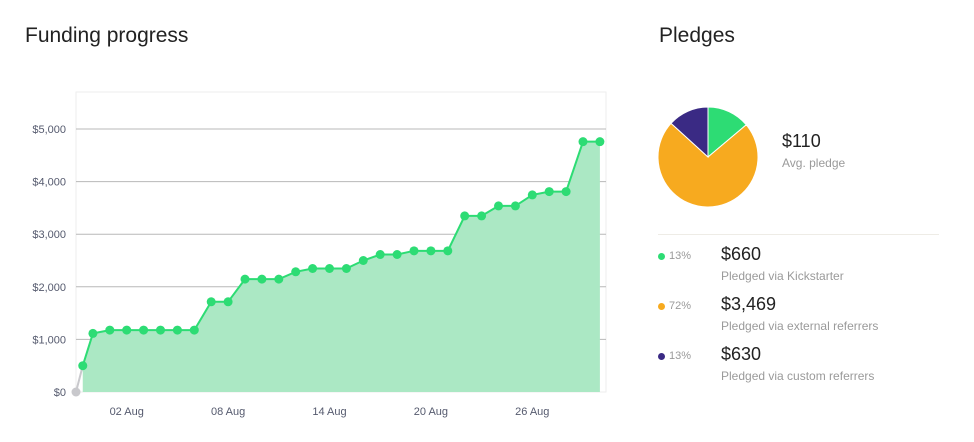 The height and width of the screenshot is (442, 974). I want to click on y-tick-label: $3,000, so click(49, 235).